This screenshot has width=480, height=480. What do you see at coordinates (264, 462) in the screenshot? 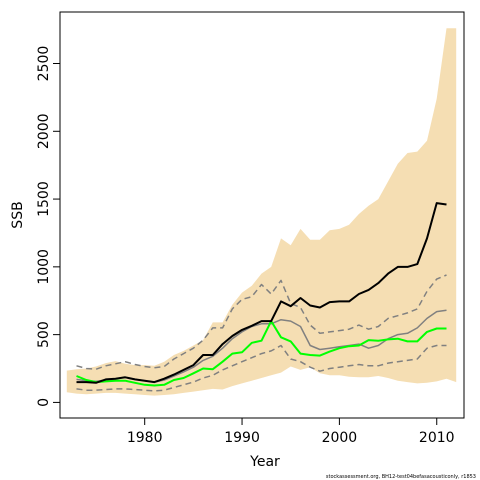
I see `x-axis-title: Year` at bounding box center [264, 462].